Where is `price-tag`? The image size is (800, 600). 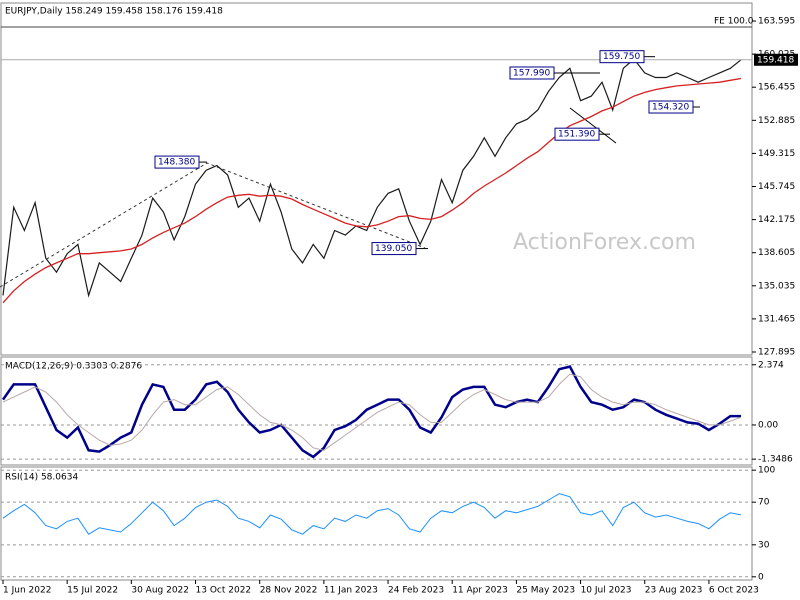
price-tag is located at coordinates (776, 59).